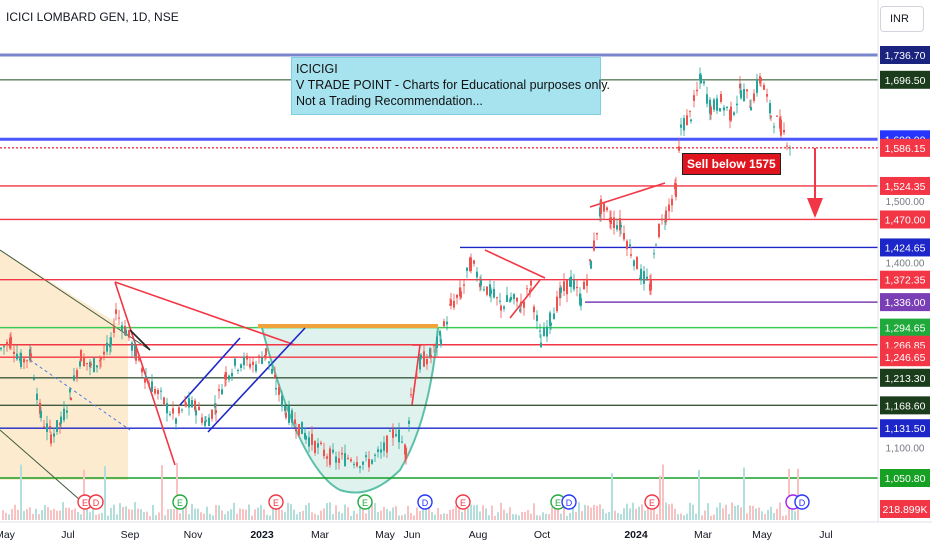 This screenshot has width=932, height=550. I want to click on down-arrow-head, so click(815, 208).